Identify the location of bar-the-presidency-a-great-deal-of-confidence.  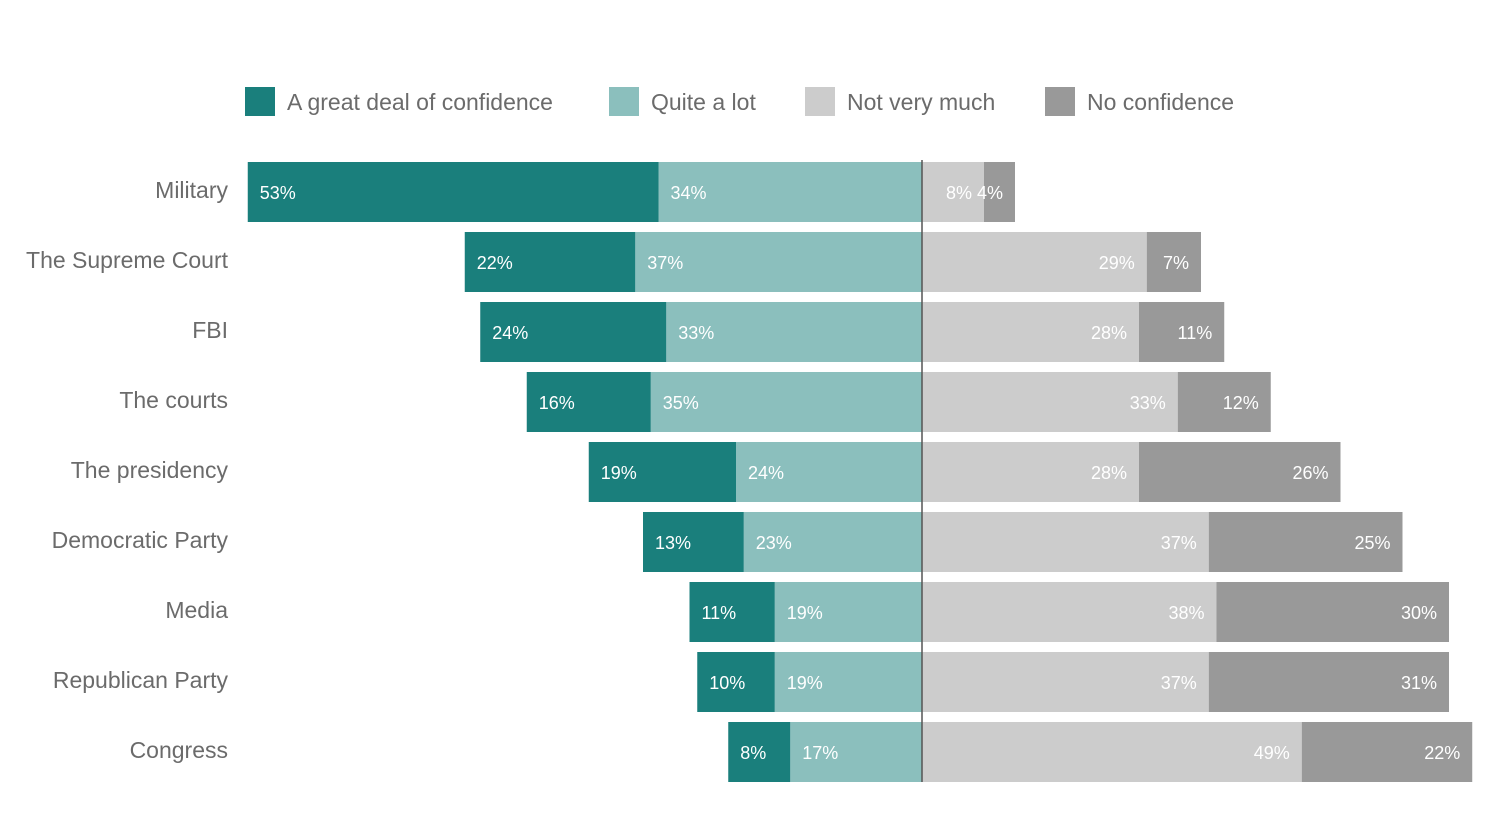
(662, 472).